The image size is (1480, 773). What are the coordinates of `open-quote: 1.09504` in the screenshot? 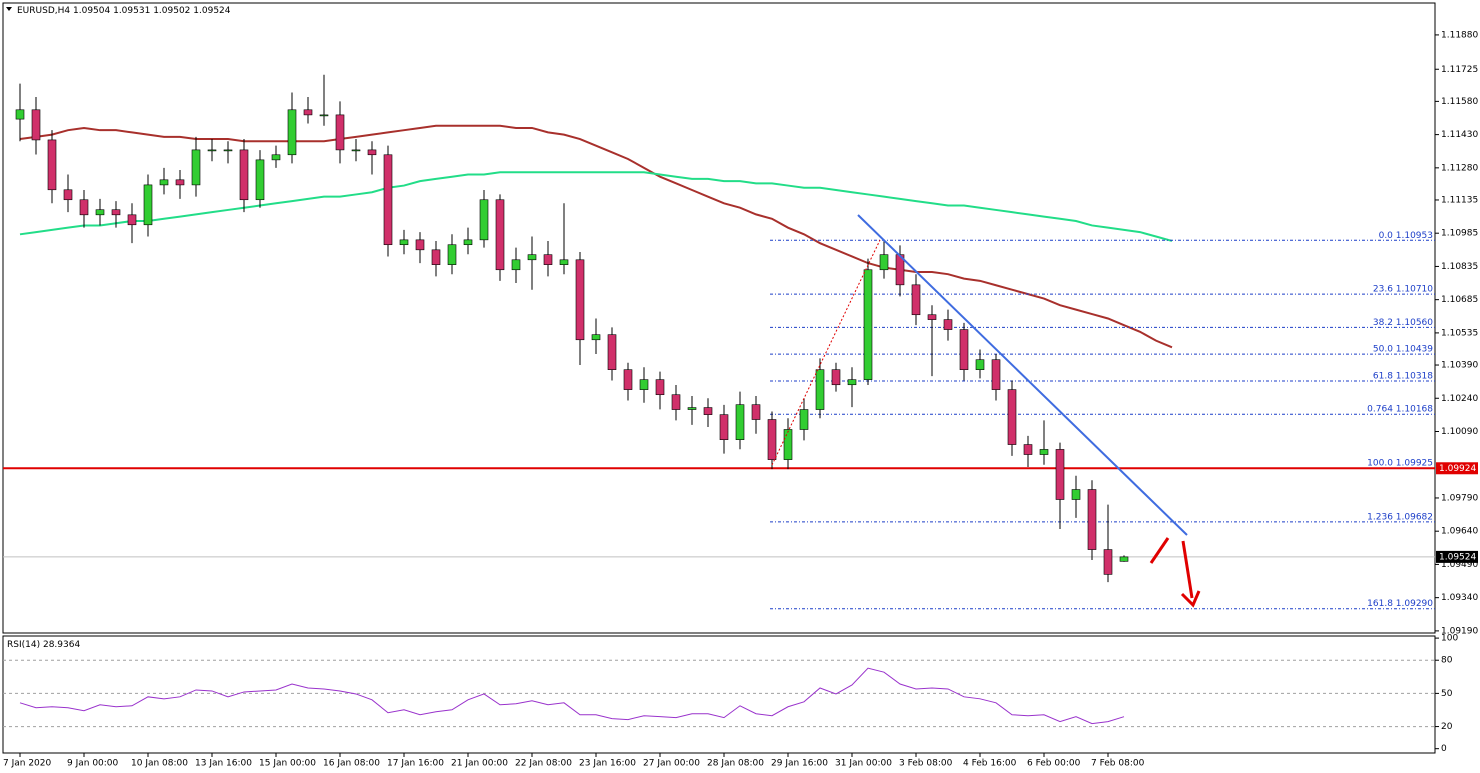 It's located at (91, 11).